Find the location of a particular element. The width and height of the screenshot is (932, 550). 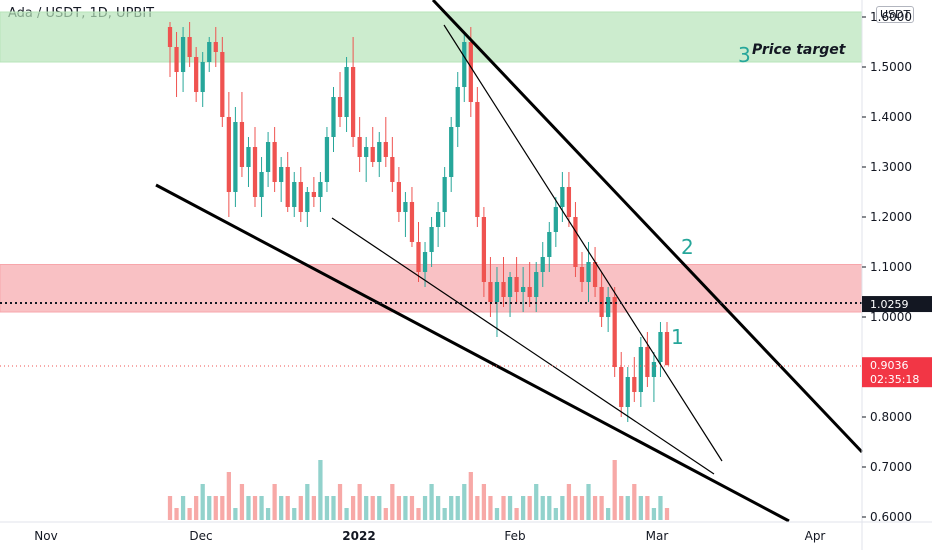

x-tick-label: Mar is located at coordinates (657, 536).